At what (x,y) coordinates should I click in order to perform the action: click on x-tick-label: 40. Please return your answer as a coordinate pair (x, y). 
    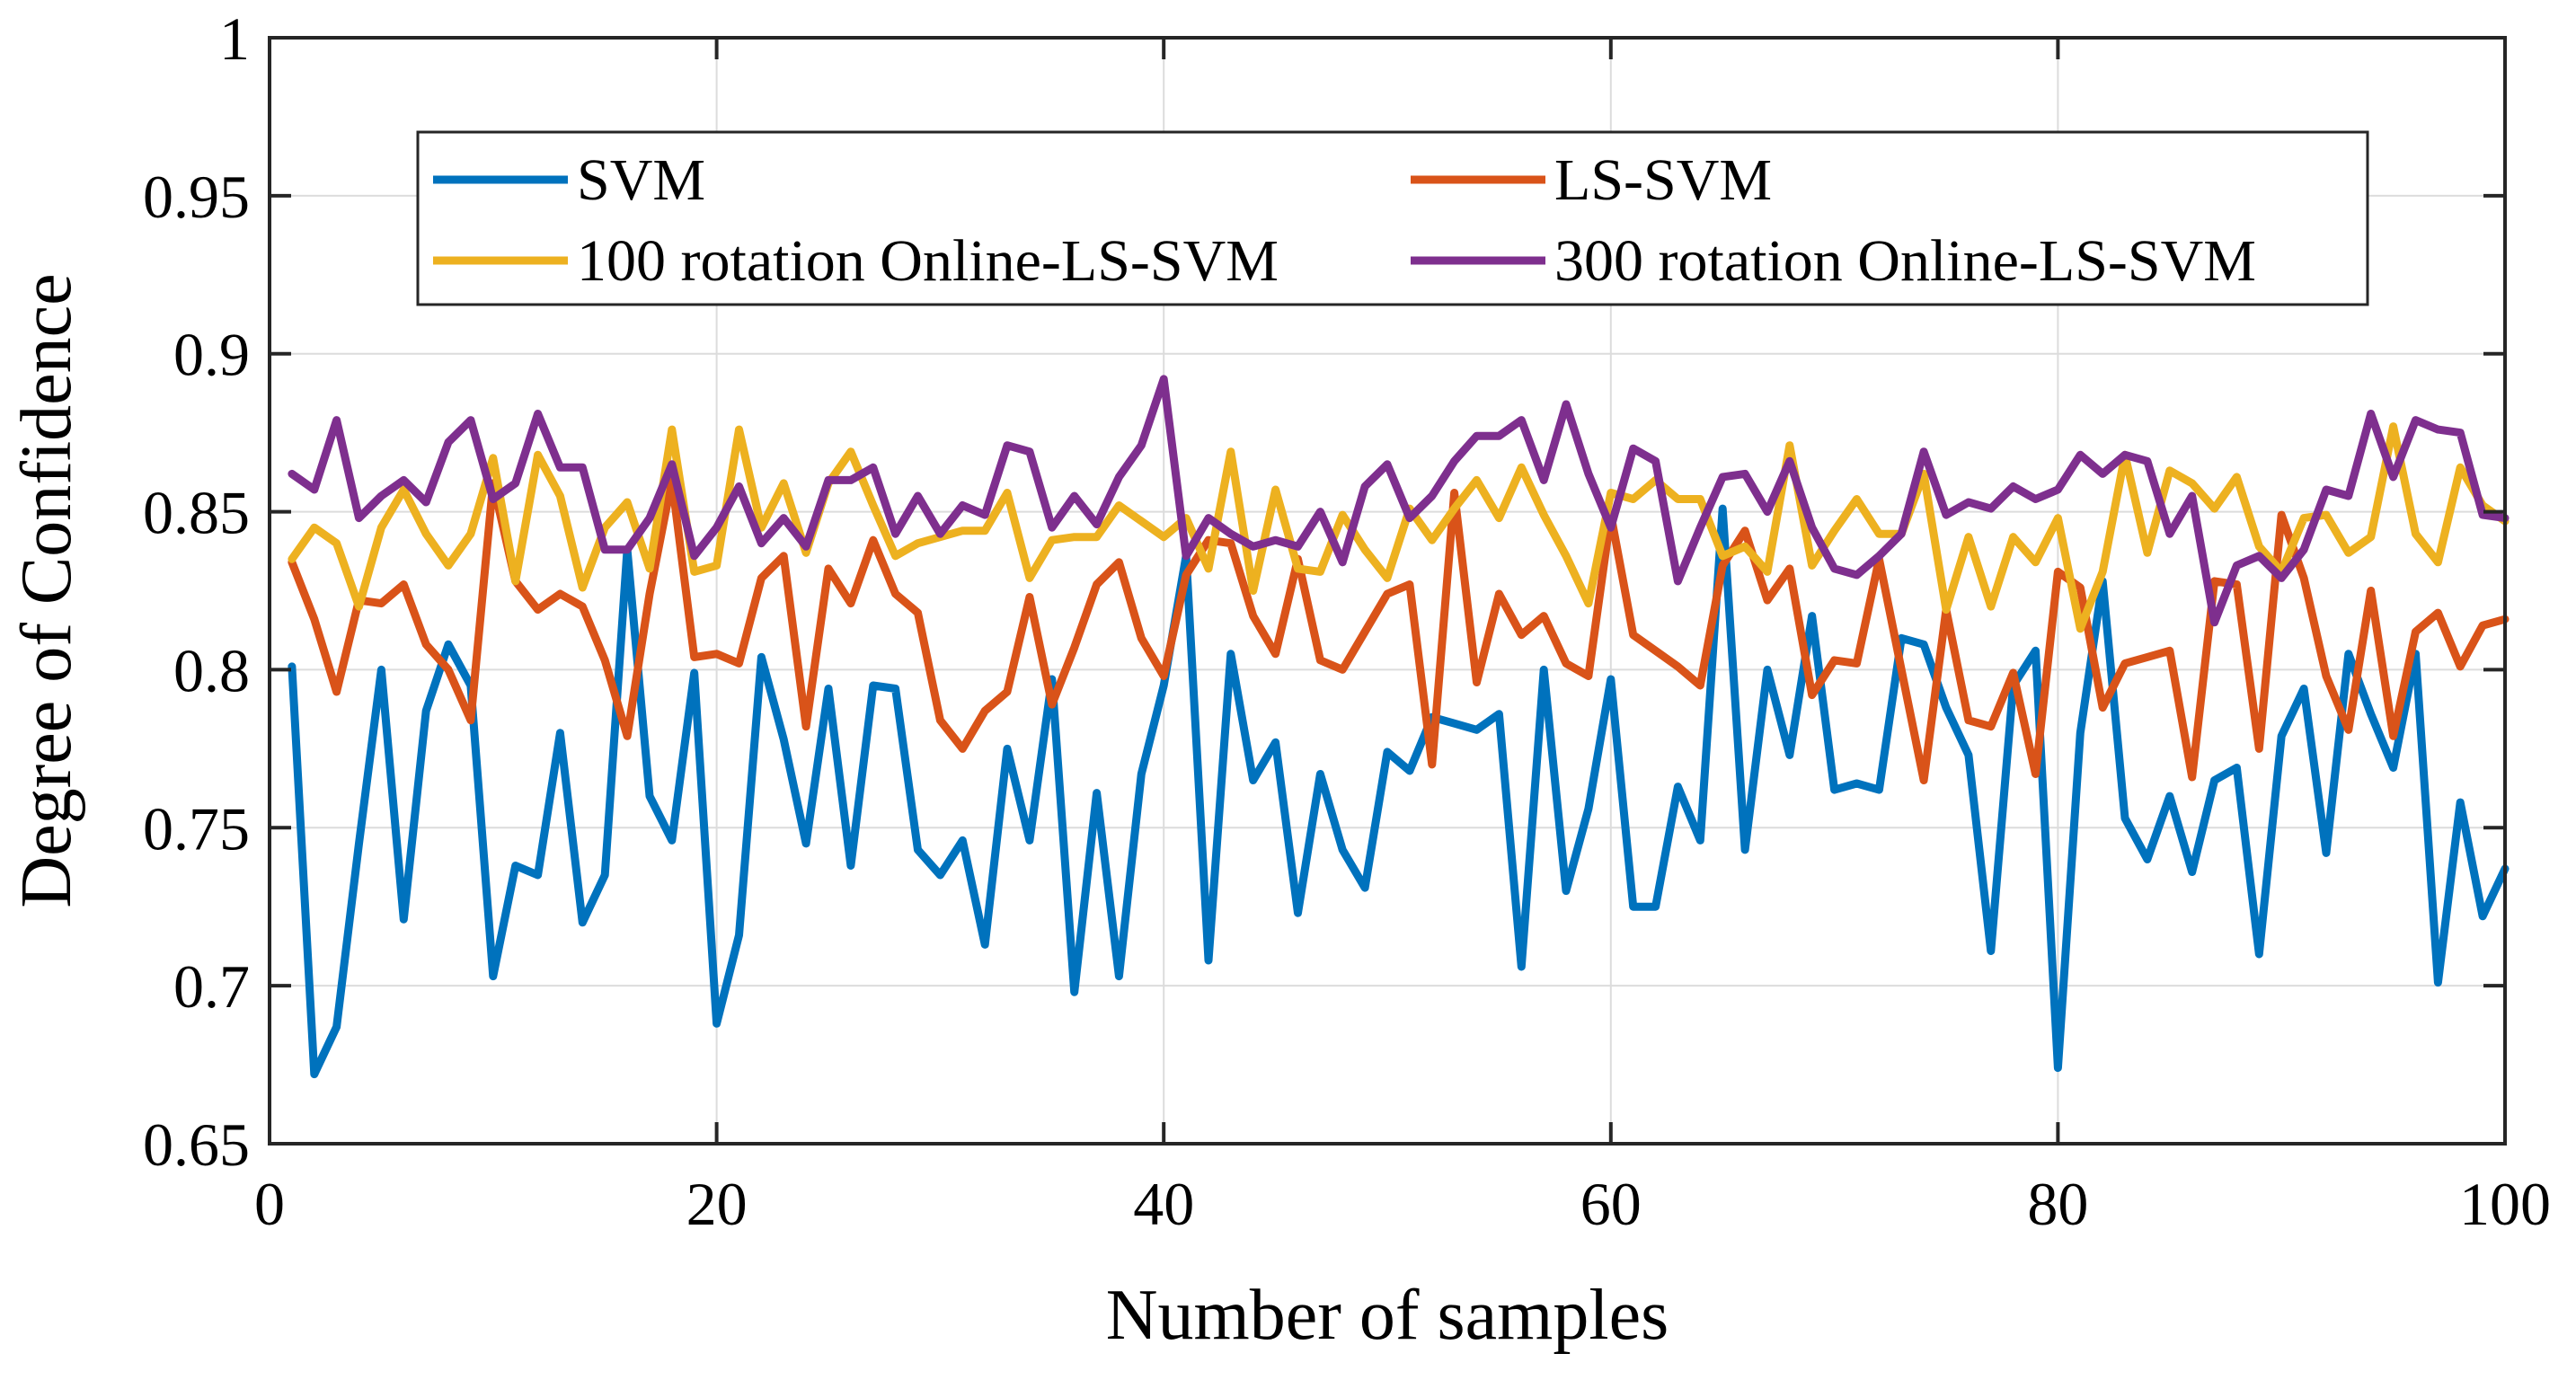
    Looking at the image, I should click on (1164, 1204).